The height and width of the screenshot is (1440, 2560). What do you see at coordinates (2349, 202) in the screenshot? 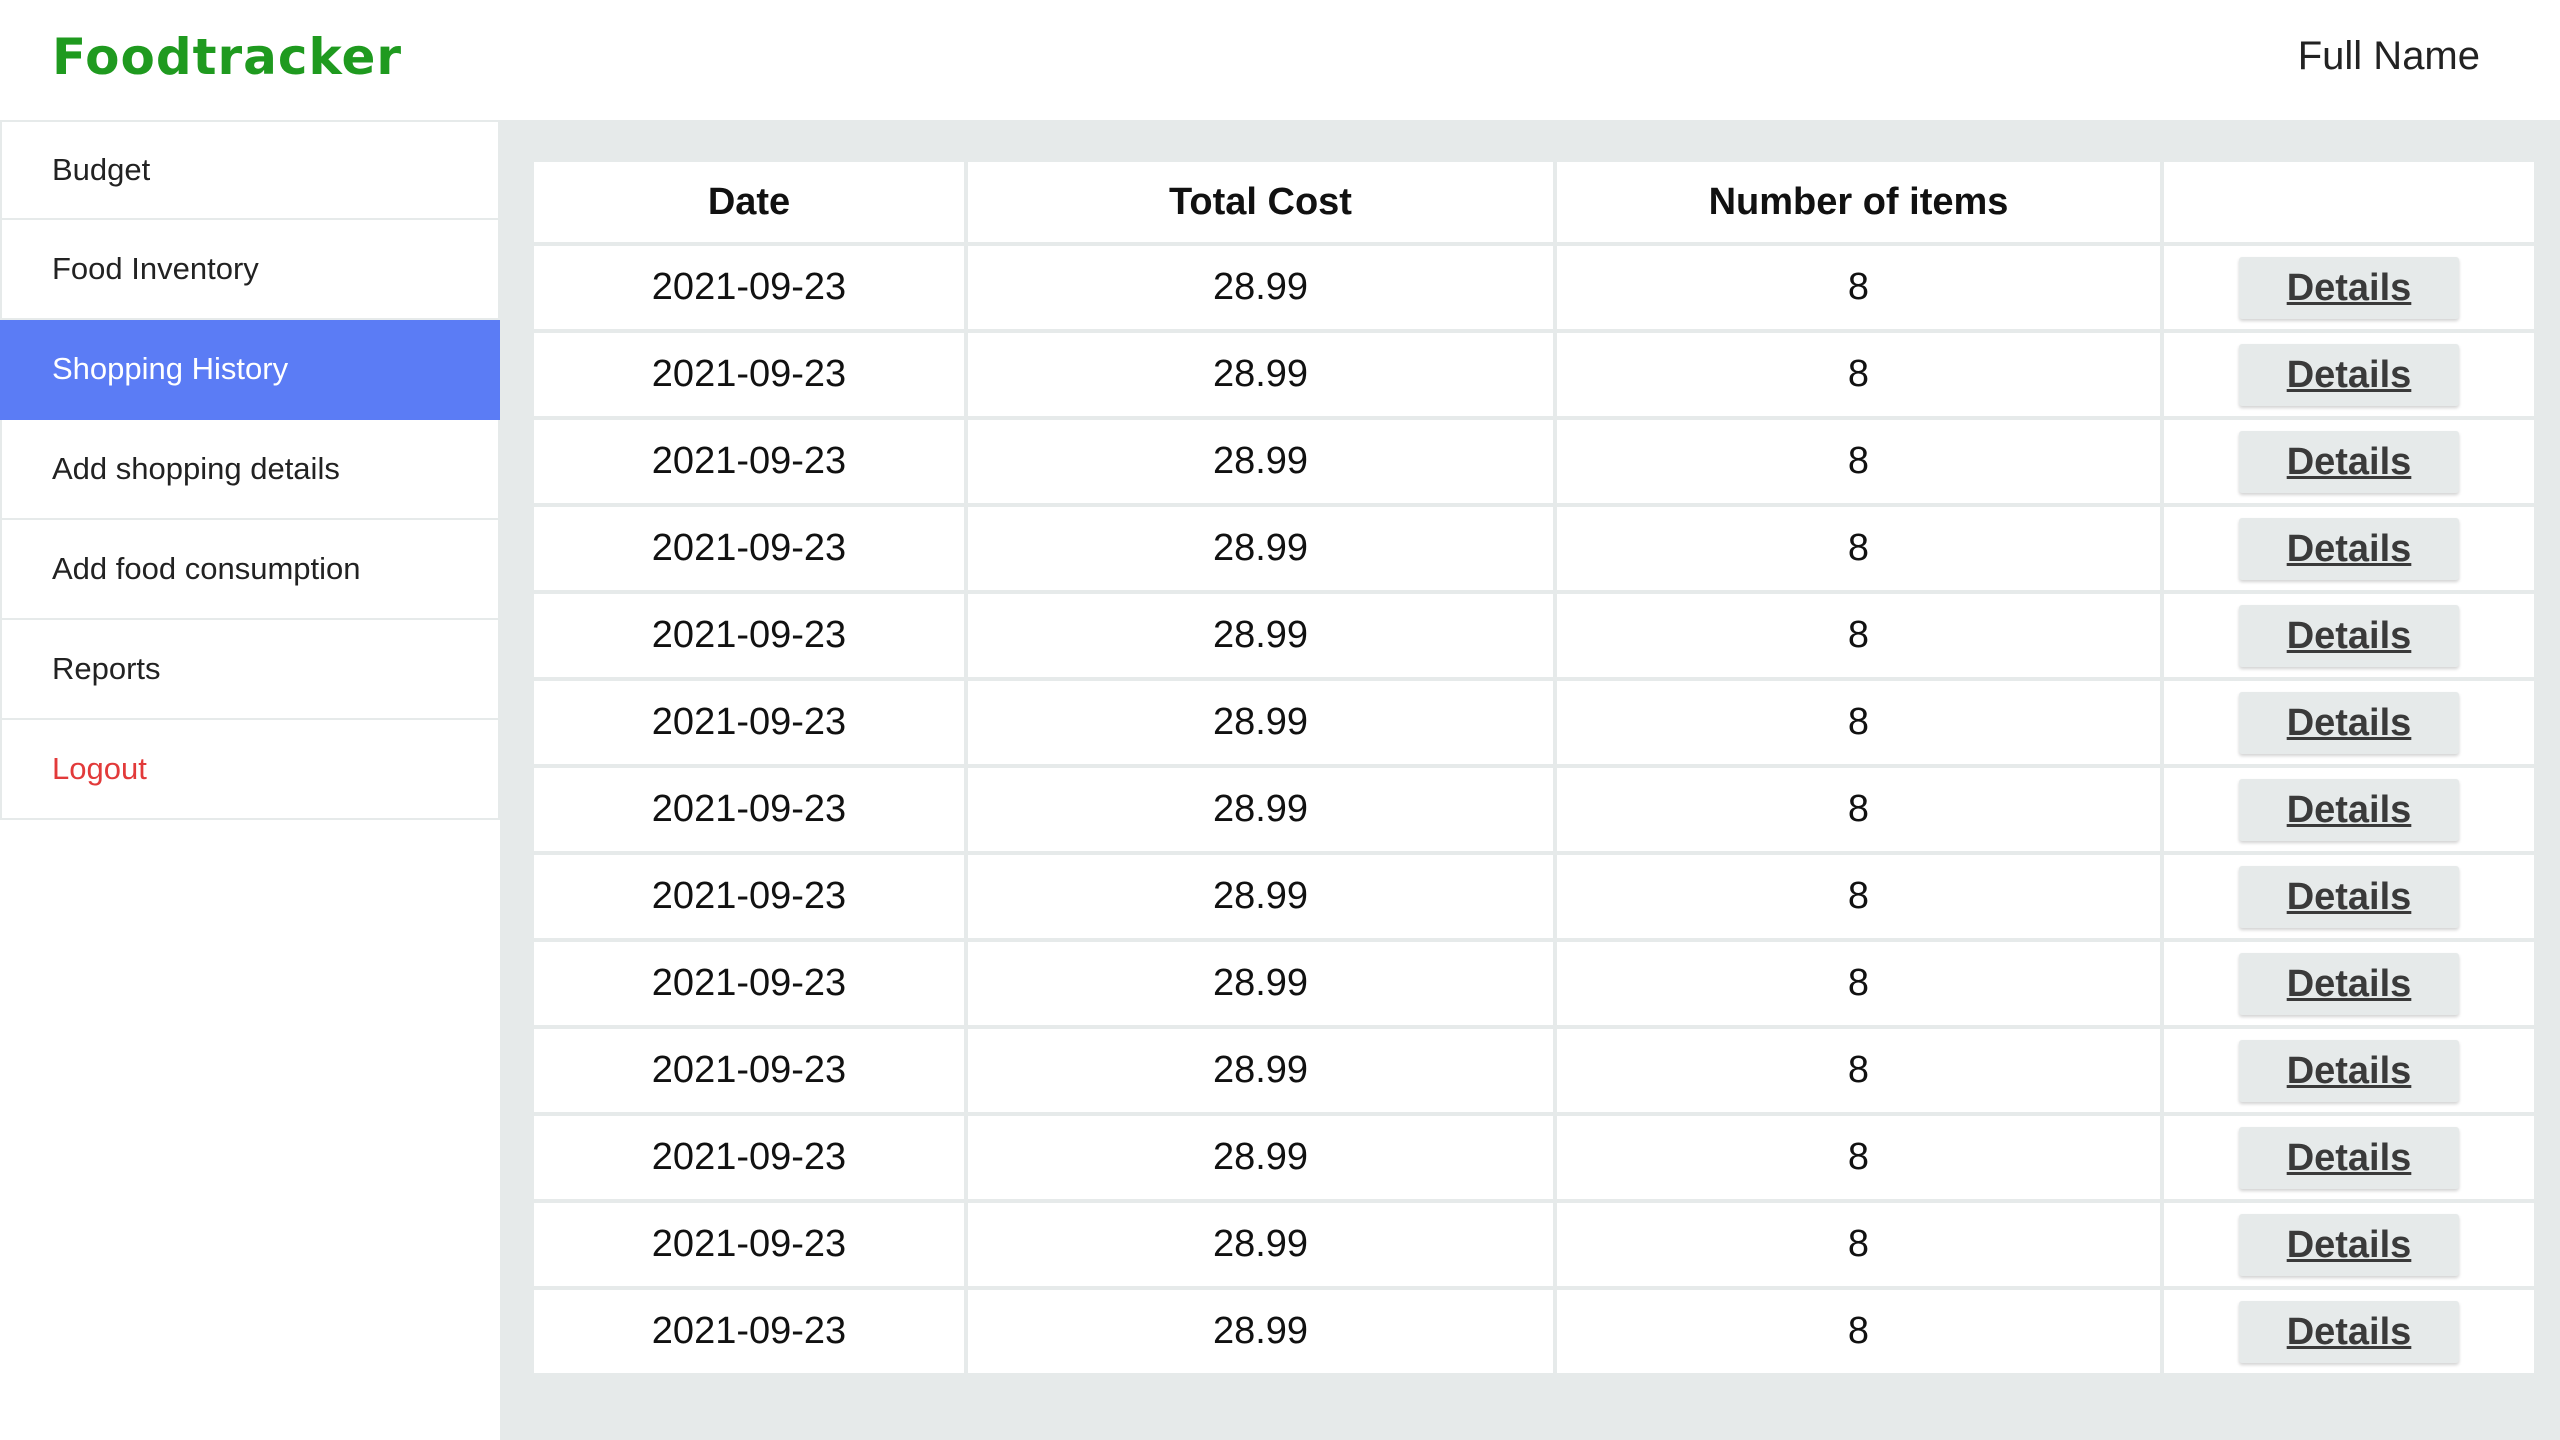
I see `column-header-action` at bounding box center [2349, 202].